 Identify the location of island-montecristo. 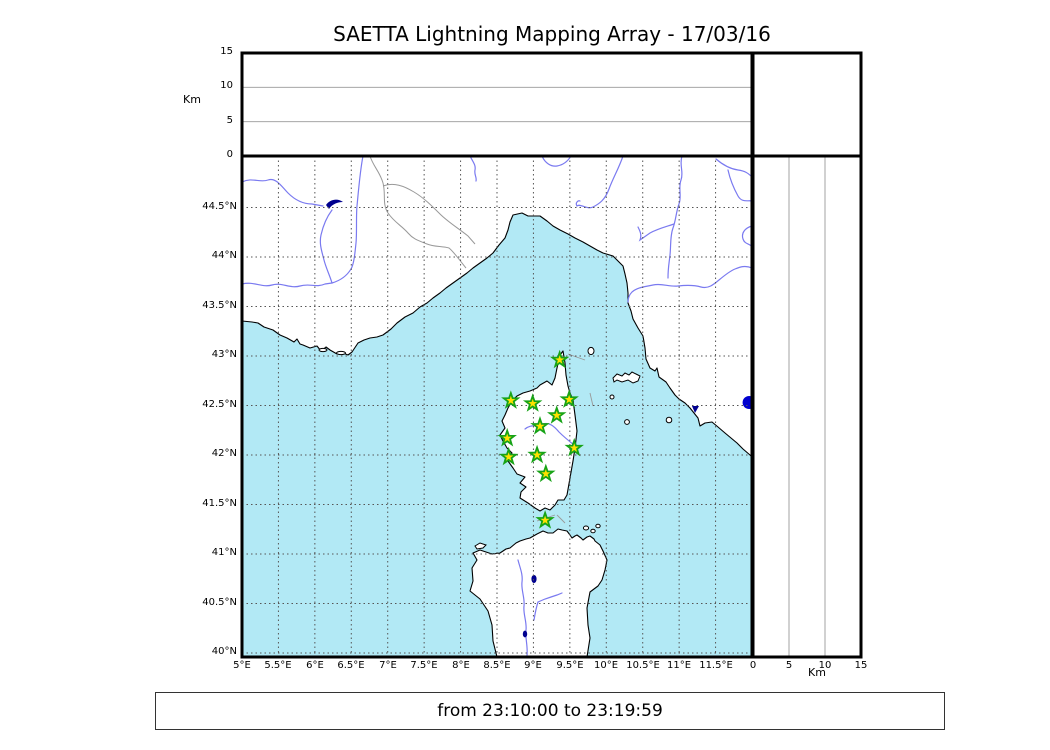
(627, 422).